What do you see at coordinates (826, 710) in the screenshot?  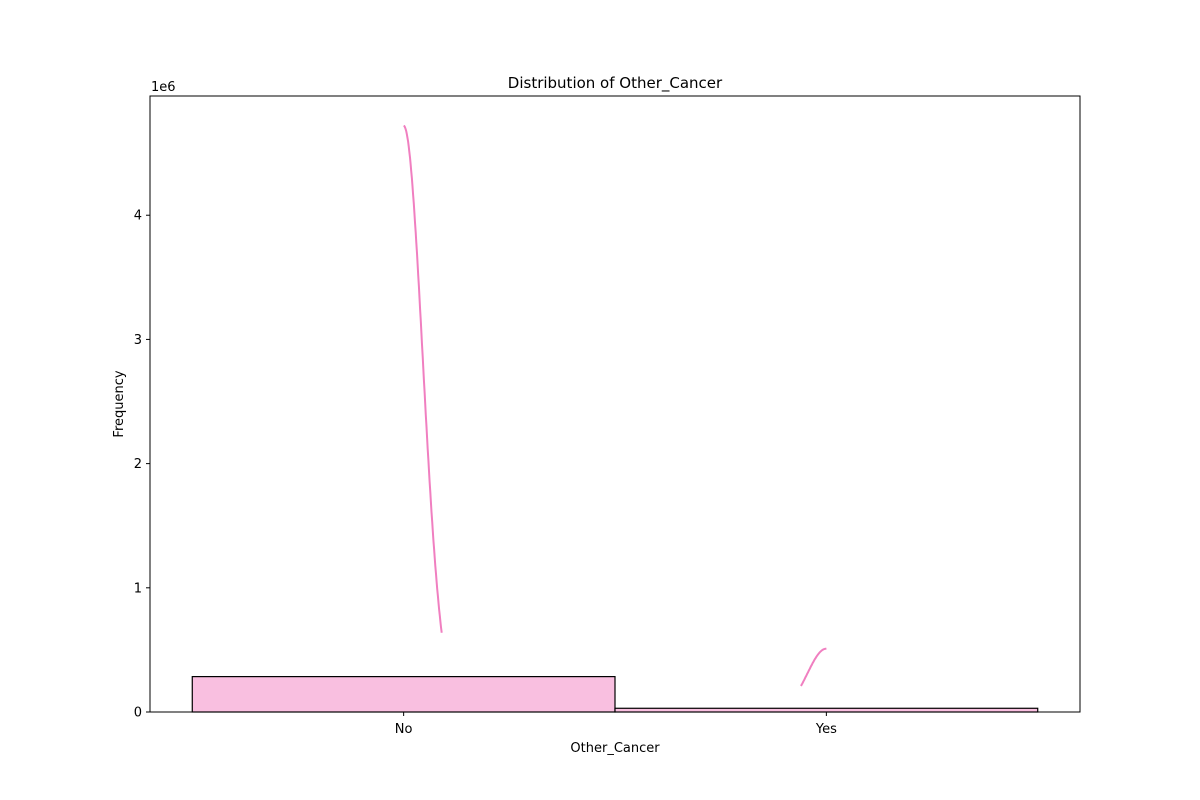 I see `bar-yes` at bounding box center [826, 710].